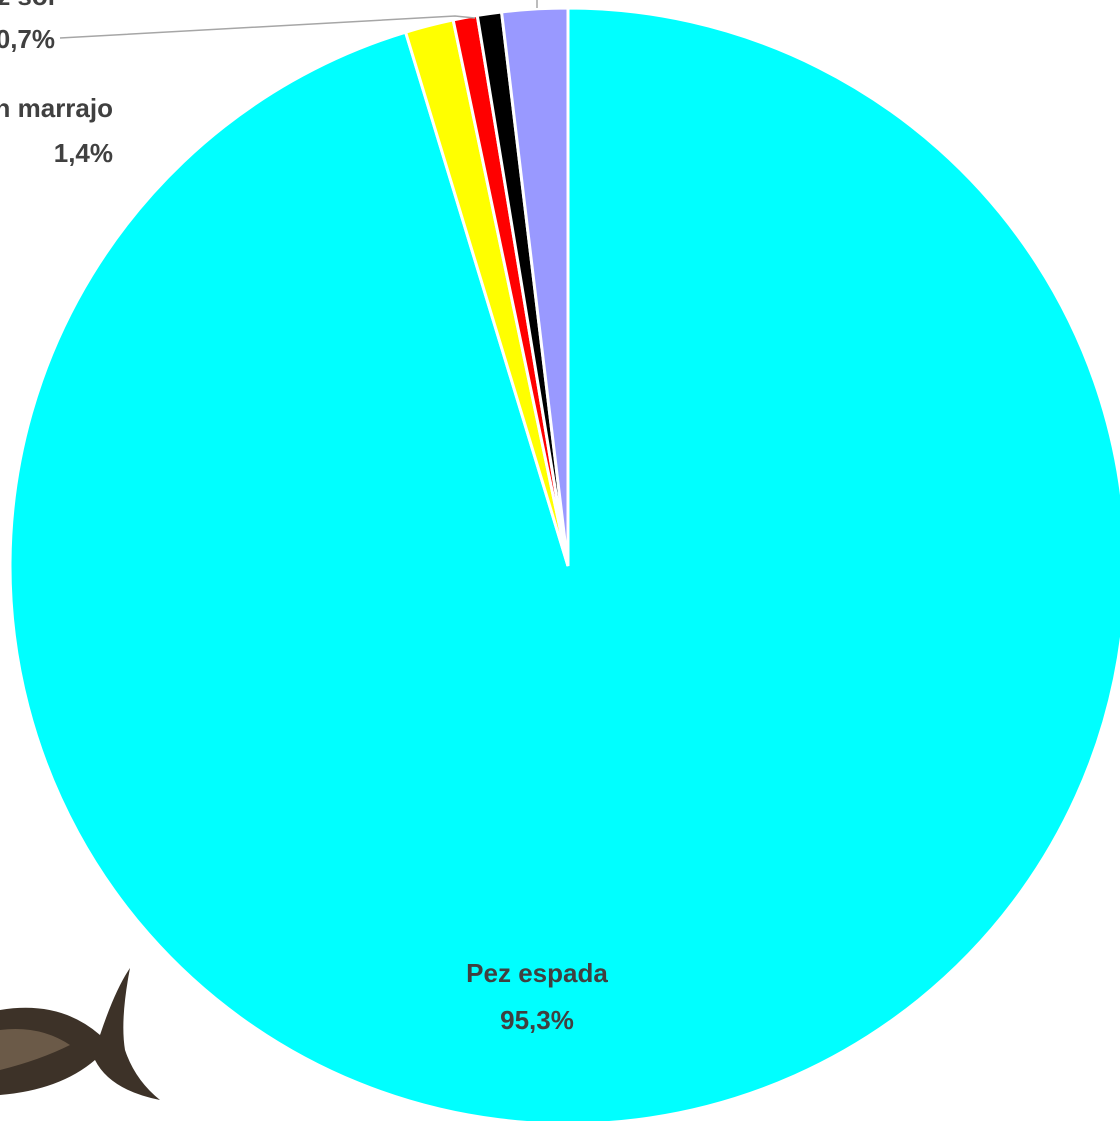 The width and height of the screenshot is (1120, 1121). What do you see at coordinates (537, 1020) in the screenshot?
I see `slice-value-label: 95,3%` at bounding box center [537, 1020].